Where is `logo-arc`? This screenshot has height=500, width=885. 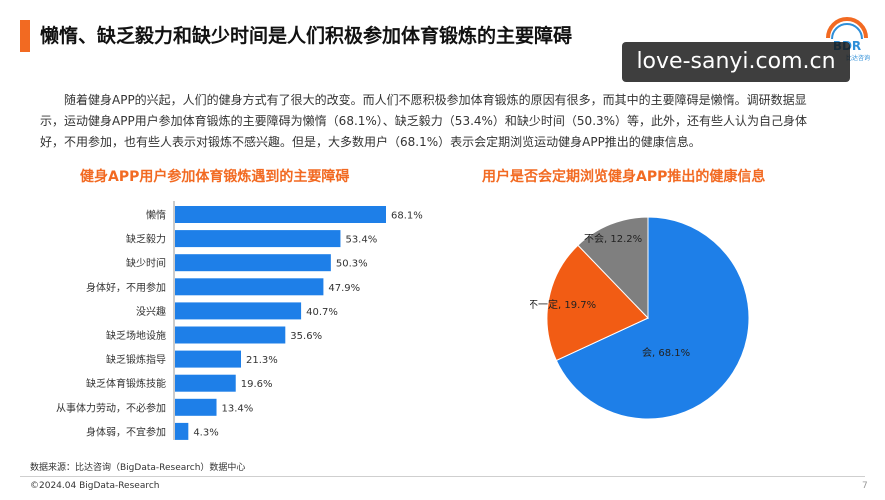 logo-arc is located at coordinates (847, 28).